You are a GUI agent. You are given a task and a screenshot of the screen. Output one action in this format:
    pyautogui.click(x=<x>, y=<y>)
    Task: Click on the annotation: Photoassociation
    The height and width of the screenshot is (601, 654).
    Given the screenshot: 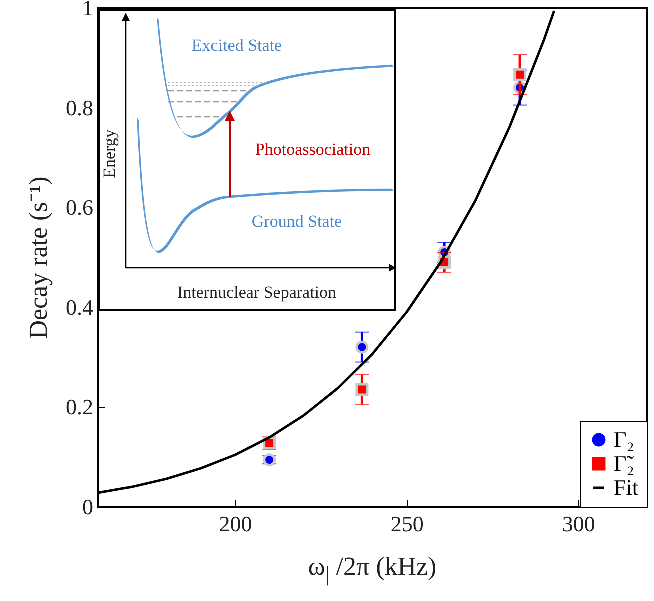 What is the action you would take?
    pyautogui.click(x=313, y=149)
    